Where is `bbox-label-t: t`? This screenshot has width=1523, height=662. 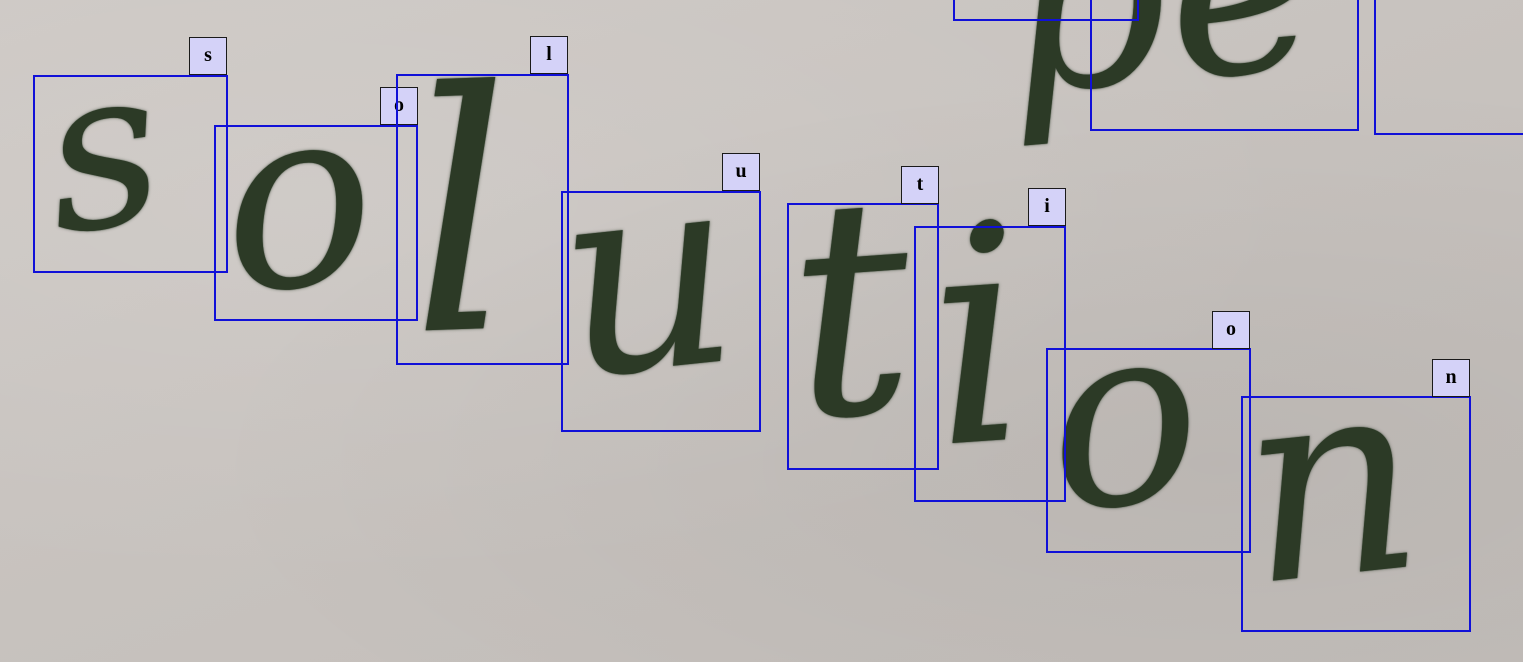 bbox-label-t: t is located at coordinates (920, 185).